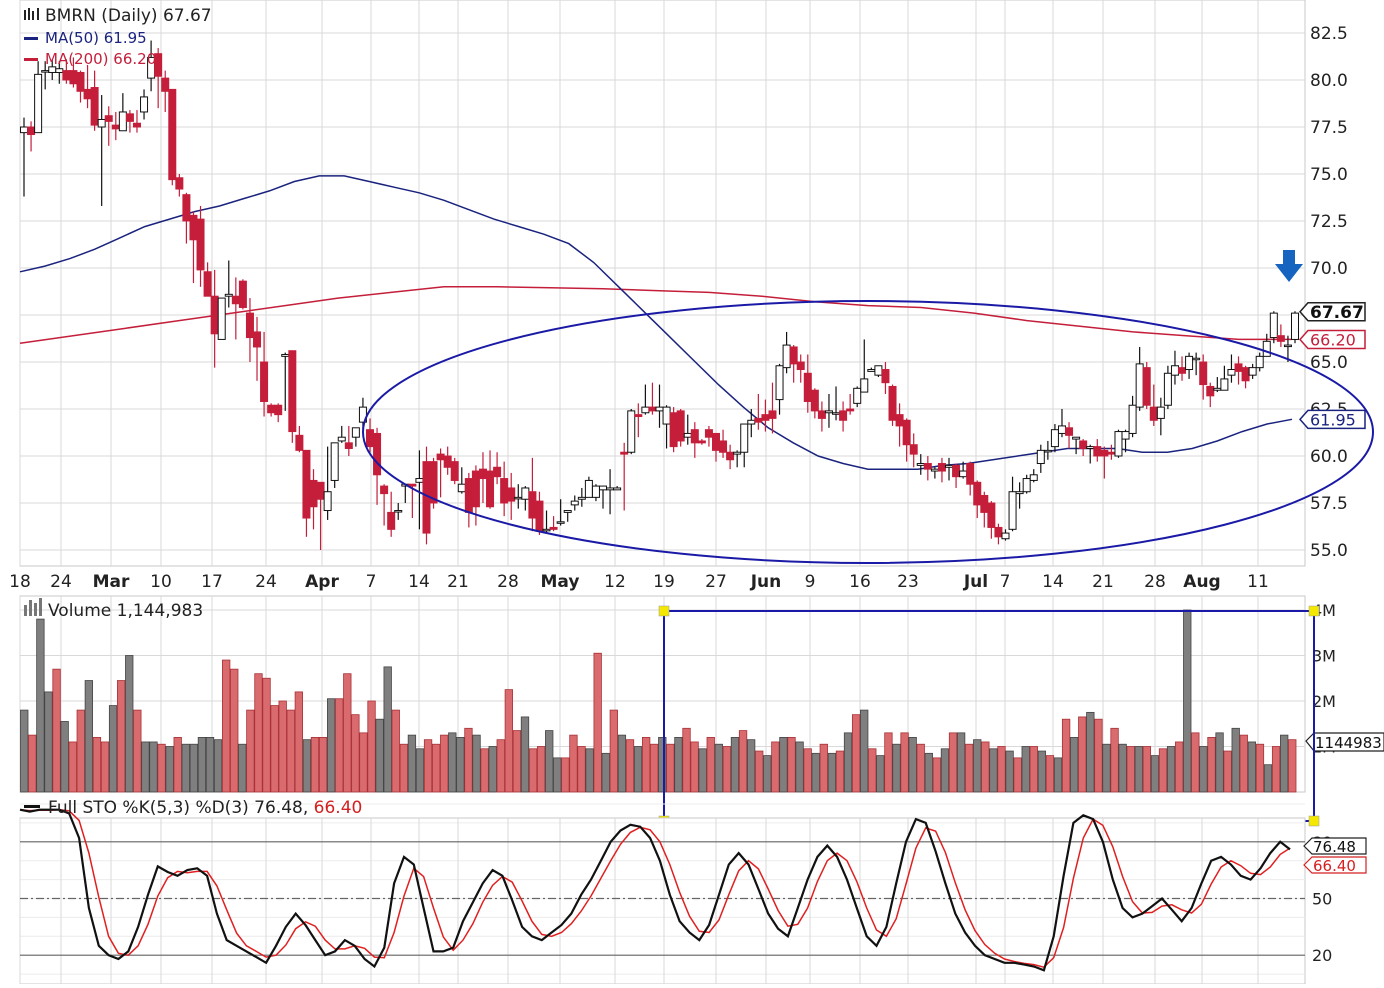 The image size is (1384, 988). Describe the element at coordinates (1335, 846) in the screenshot. I see `stochastic-k-badge: 76.48` at that location.